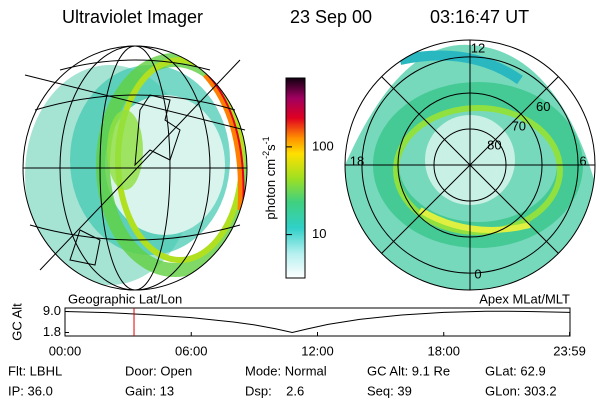  Describe the element at coordinates (266, 155) in the screenshot. I see `unit-exp: -2` at that location.